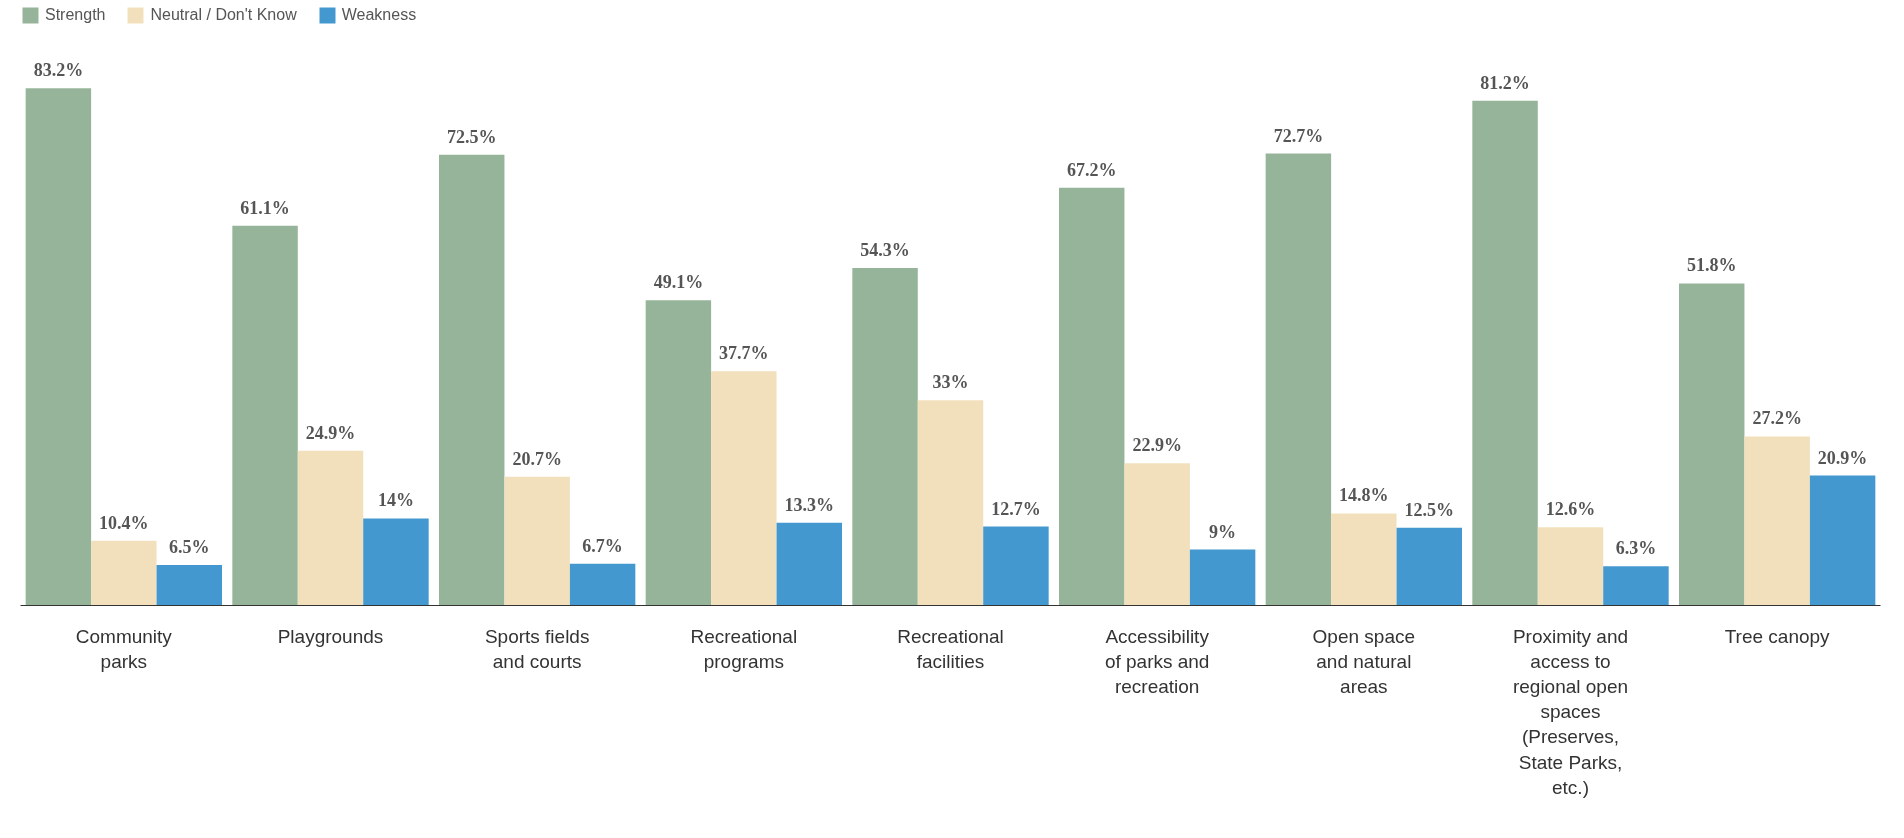 This screenshot has height=838, width=1904. Describe the element at coordinates (885, 249) in the screenshot. I see `data-label: 54.3%` at that location.